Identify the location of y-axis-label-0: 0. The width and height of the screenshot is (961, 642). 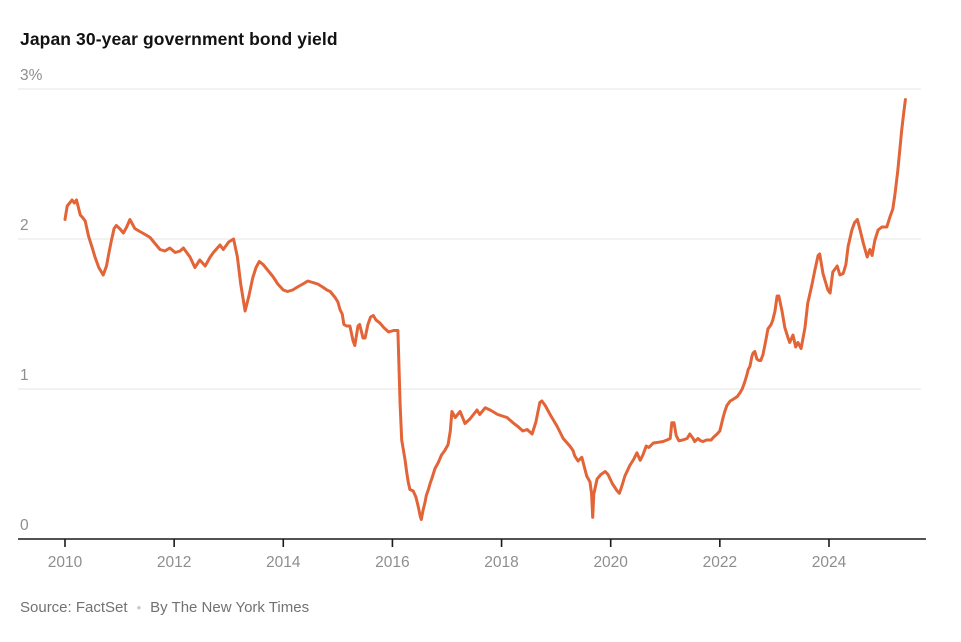
(24, 525).